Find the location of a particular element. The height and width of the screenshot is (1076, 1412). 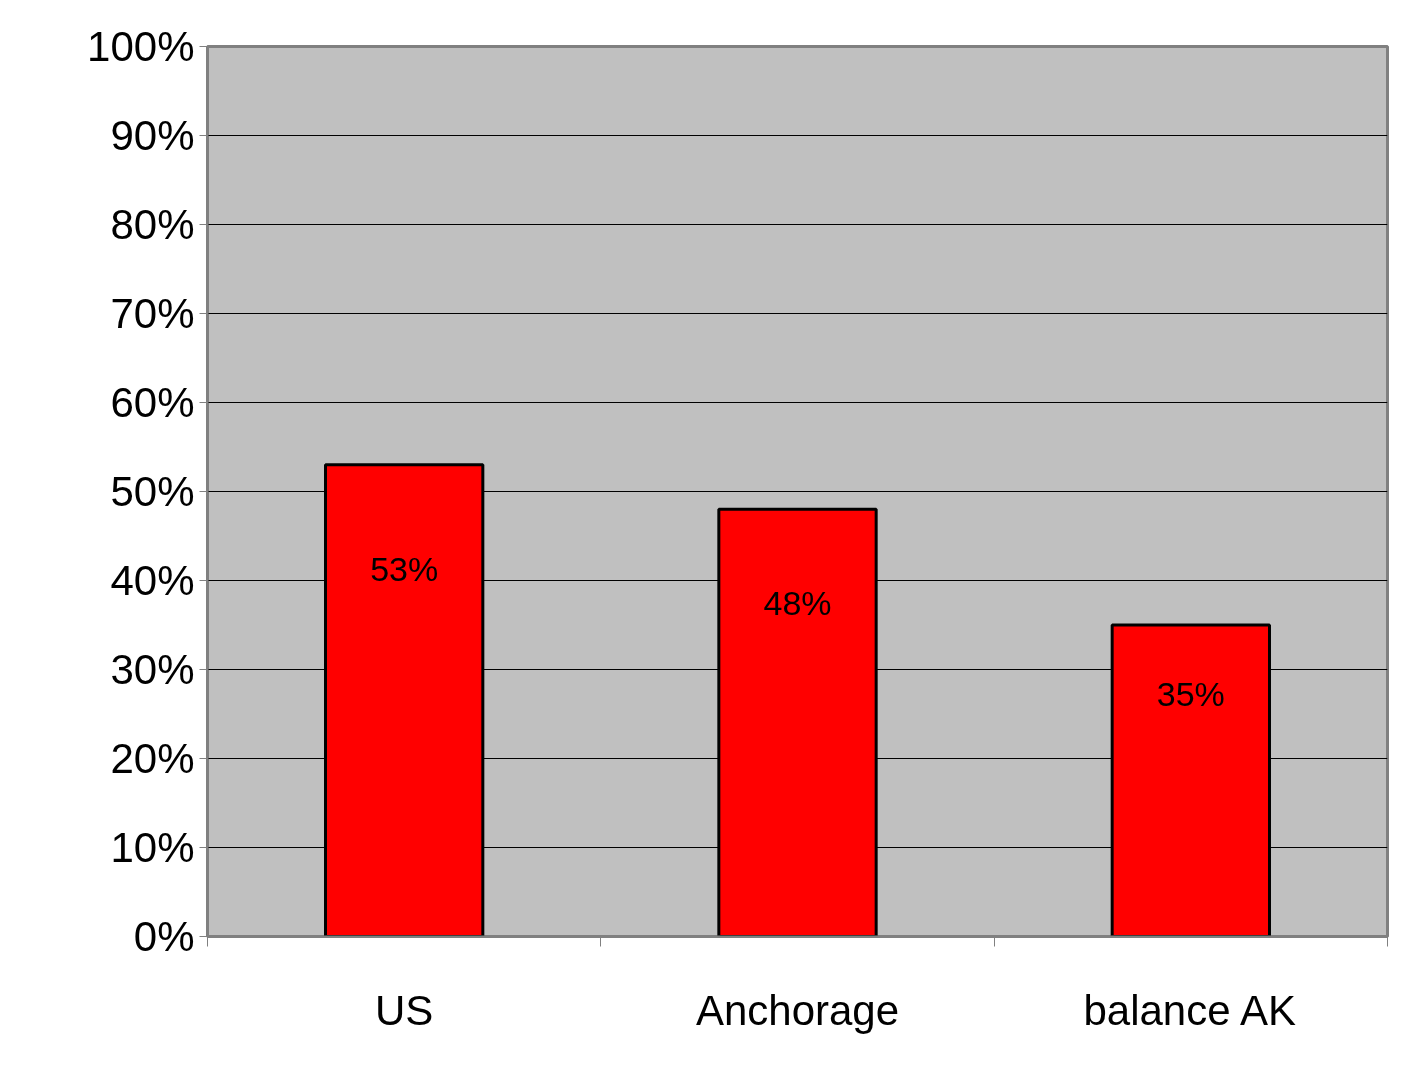

y-tick-label: 60% is located at coordinates (152, 402).